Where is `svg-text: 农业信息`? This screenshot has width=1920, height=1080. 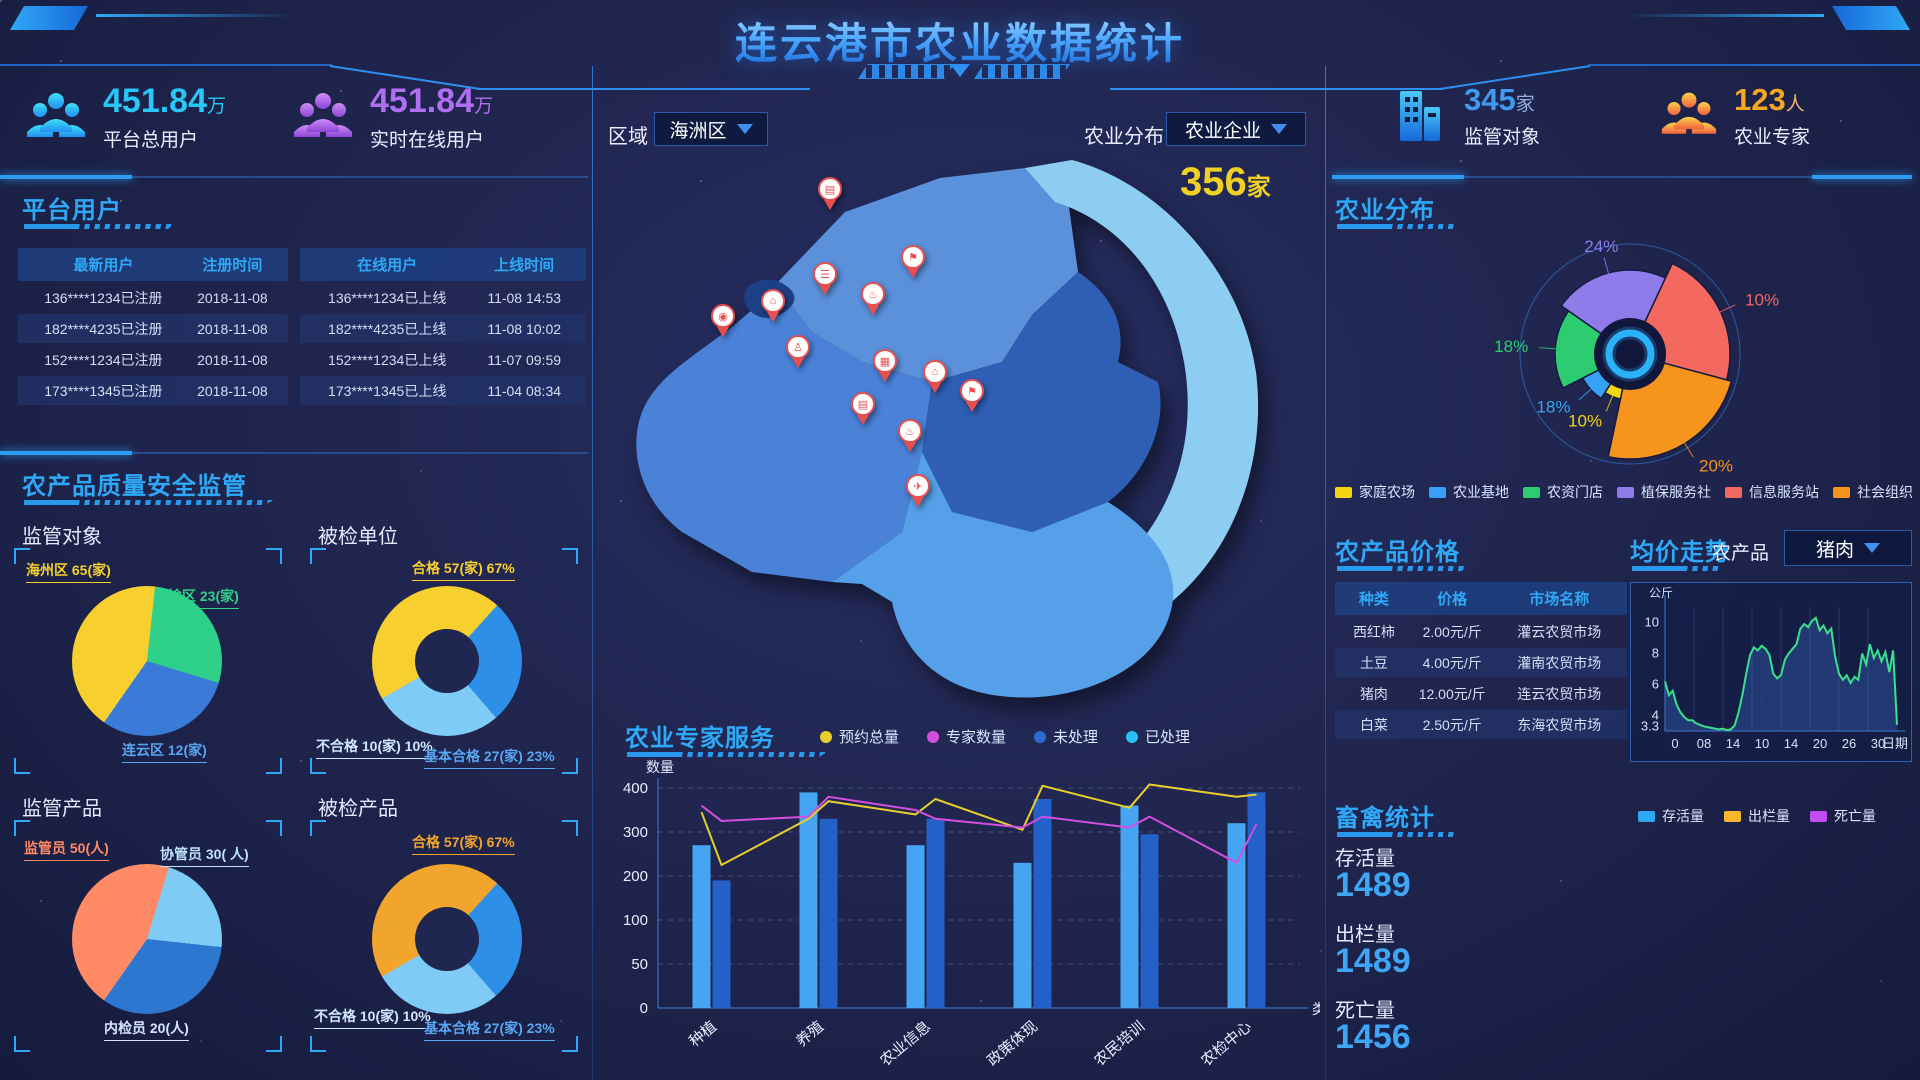 svg-text: 农业信息 is located at coordinates (905, 1043).